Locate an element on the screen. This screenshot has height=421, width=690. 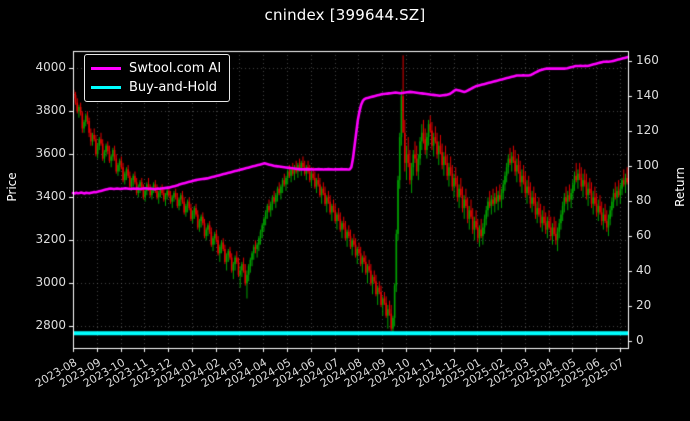
chart-title: cnindex [399644.SZ] is located at coordinates (345, 15).